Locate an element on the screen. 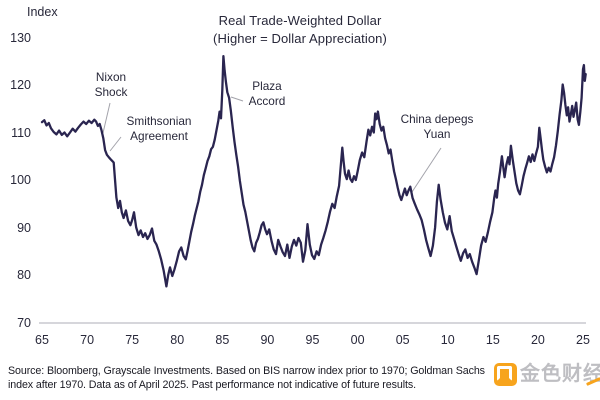 The image size is (600, 400). smithsonian-leader-line is located at coordinates (115, 144).